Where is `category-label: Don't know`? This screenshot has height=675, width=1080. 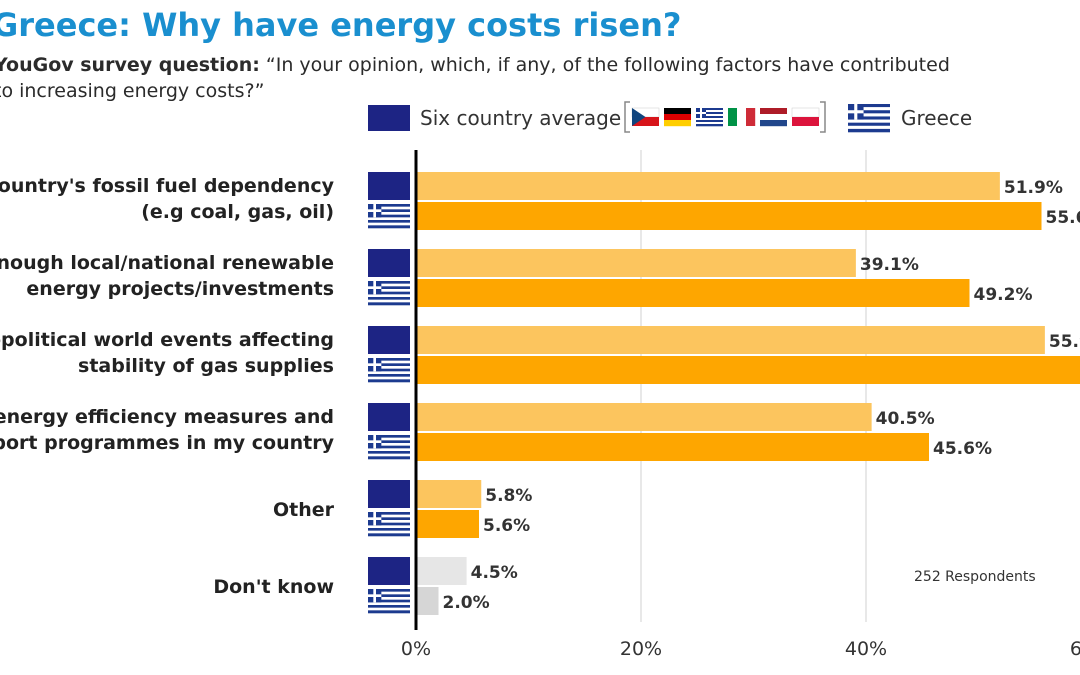
category-label: Don't know is located at coordinates (273, 587).